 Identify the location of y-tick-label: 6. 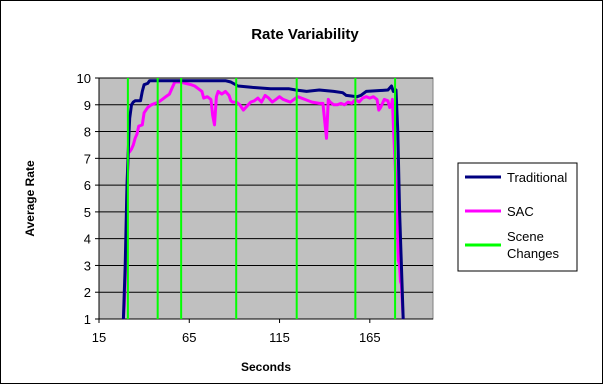
(87, 185).